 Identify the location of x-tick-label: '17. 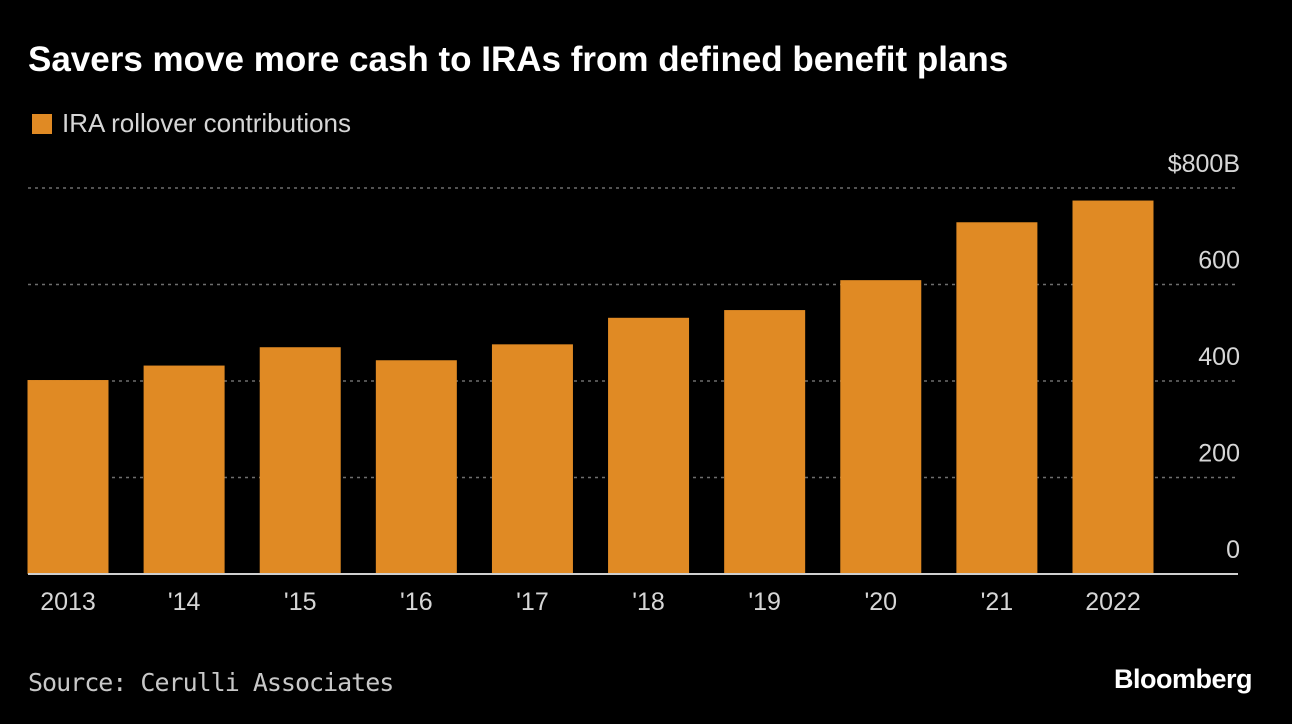
(532, 602).